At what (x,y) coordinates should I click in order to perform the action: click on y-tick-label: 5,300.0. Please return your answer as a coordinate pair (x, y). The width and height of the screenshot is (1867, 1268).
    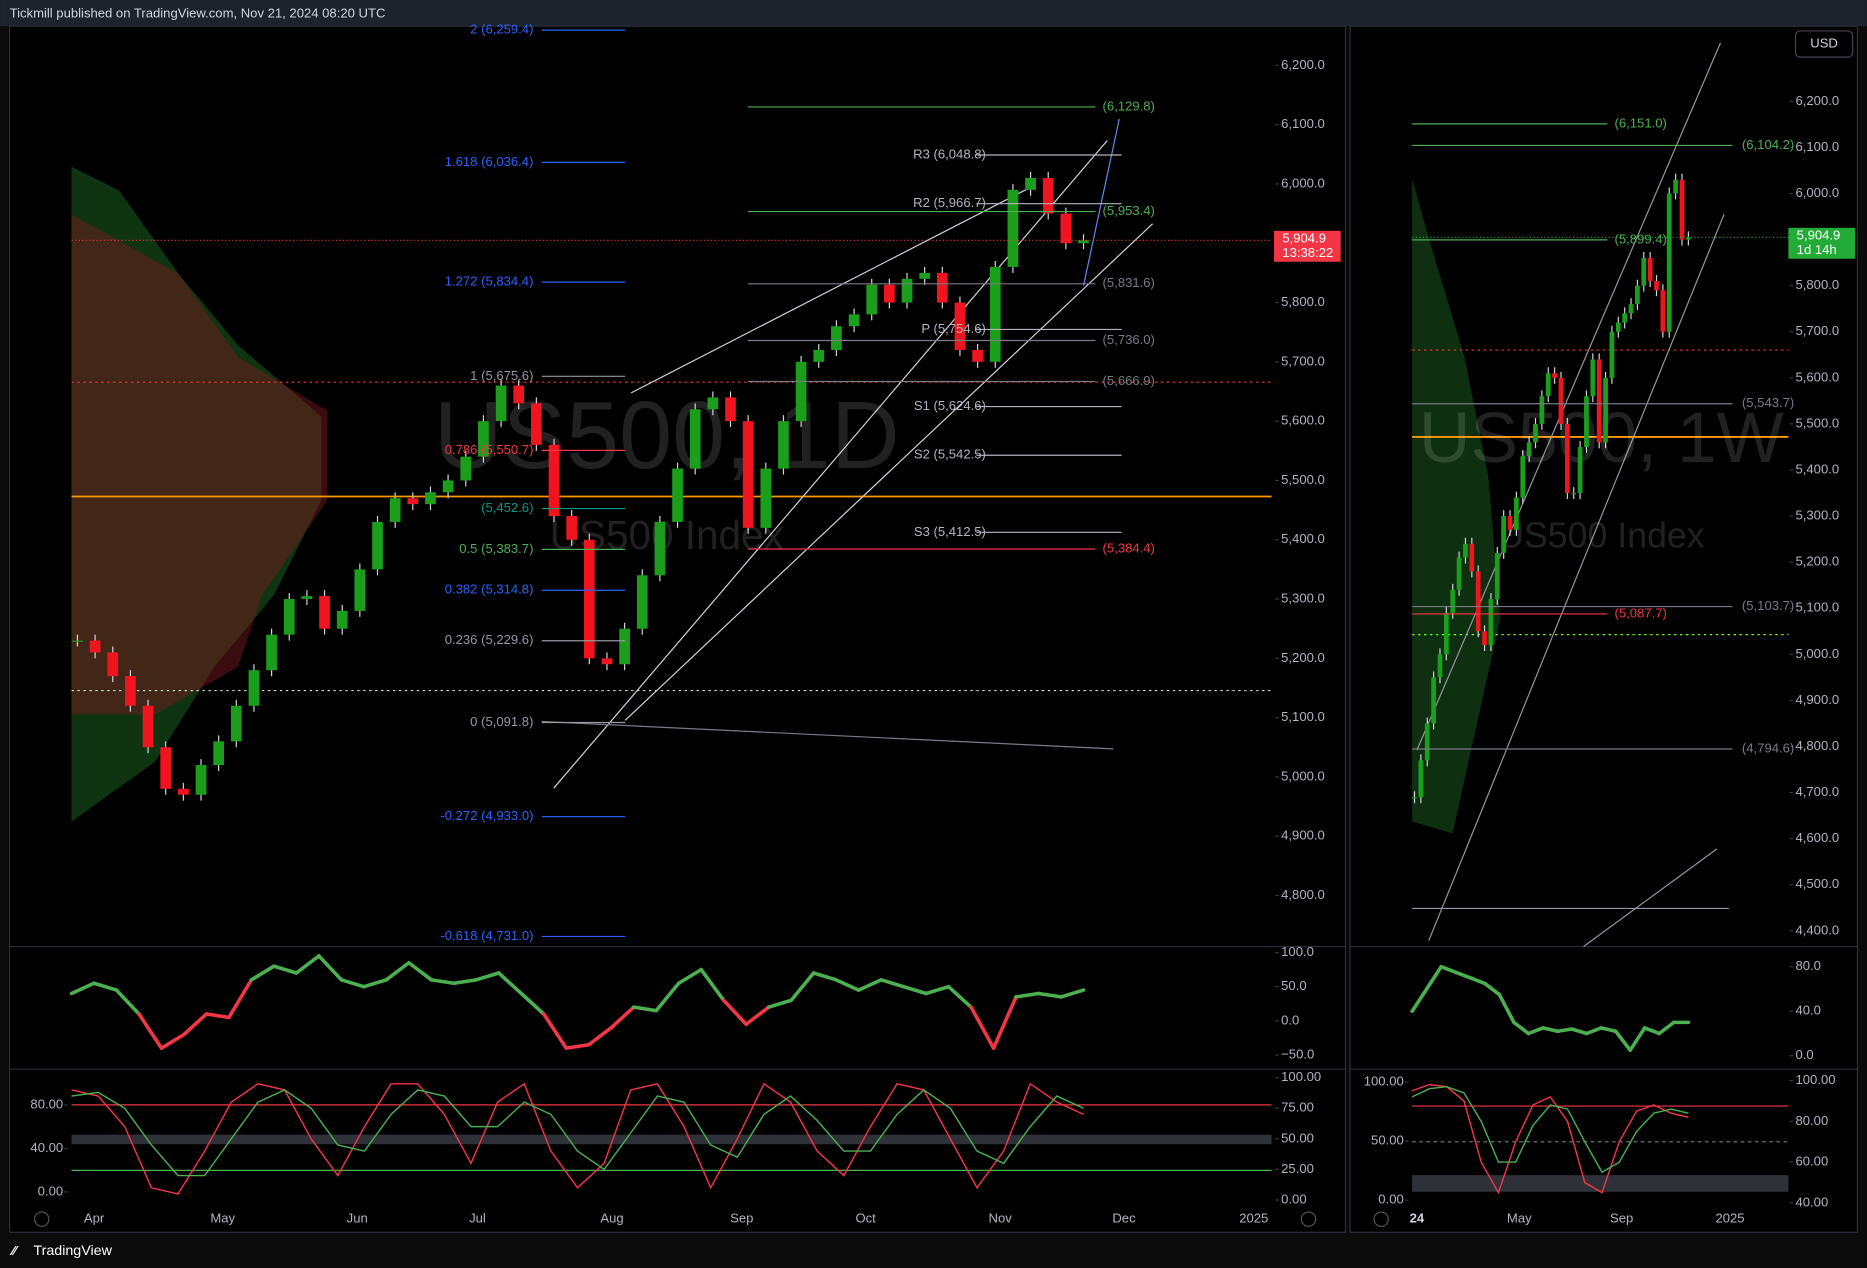
    Looking at the image, I should click on (1303, 597).